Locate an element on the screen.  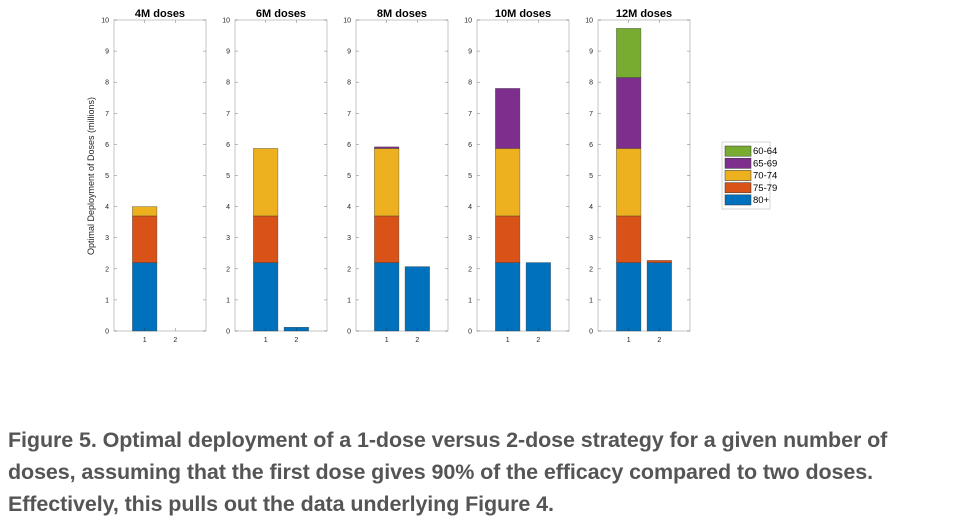
panel-4m-doses: 4M doses 0 1 2 3 4 5 6 7 8 9 10 1 2 is located at coordinates (154, 176).